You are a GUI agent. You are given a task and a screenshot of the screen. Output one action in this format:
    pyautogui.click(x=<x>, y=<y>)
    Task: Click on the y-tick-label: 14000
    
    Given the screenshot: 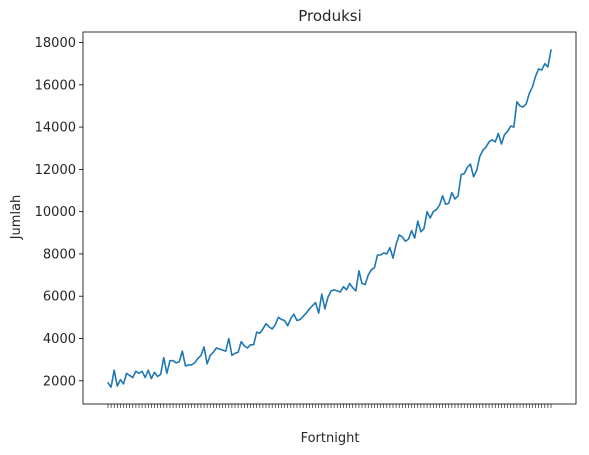 What is the action you would take?
    pyautogui.click(x=55, y=128)
    